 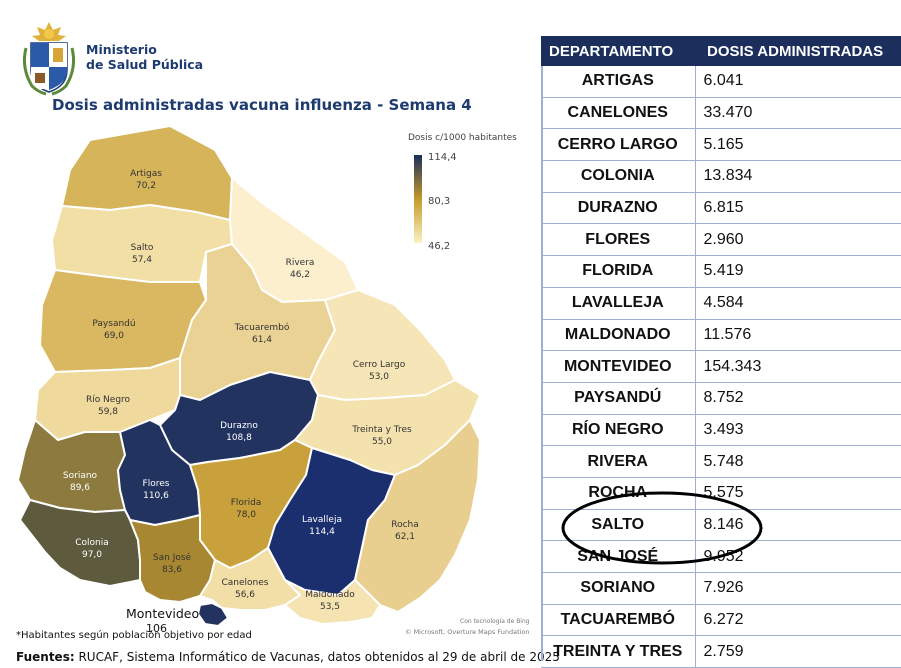 I want to click on department-label-rivera: Rivera, so click(x=300, y=263).